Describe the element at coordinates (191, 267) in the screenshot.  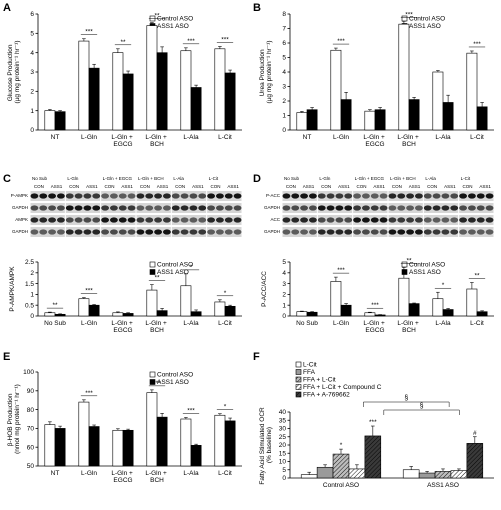
I see `significance-label: *` at that location.